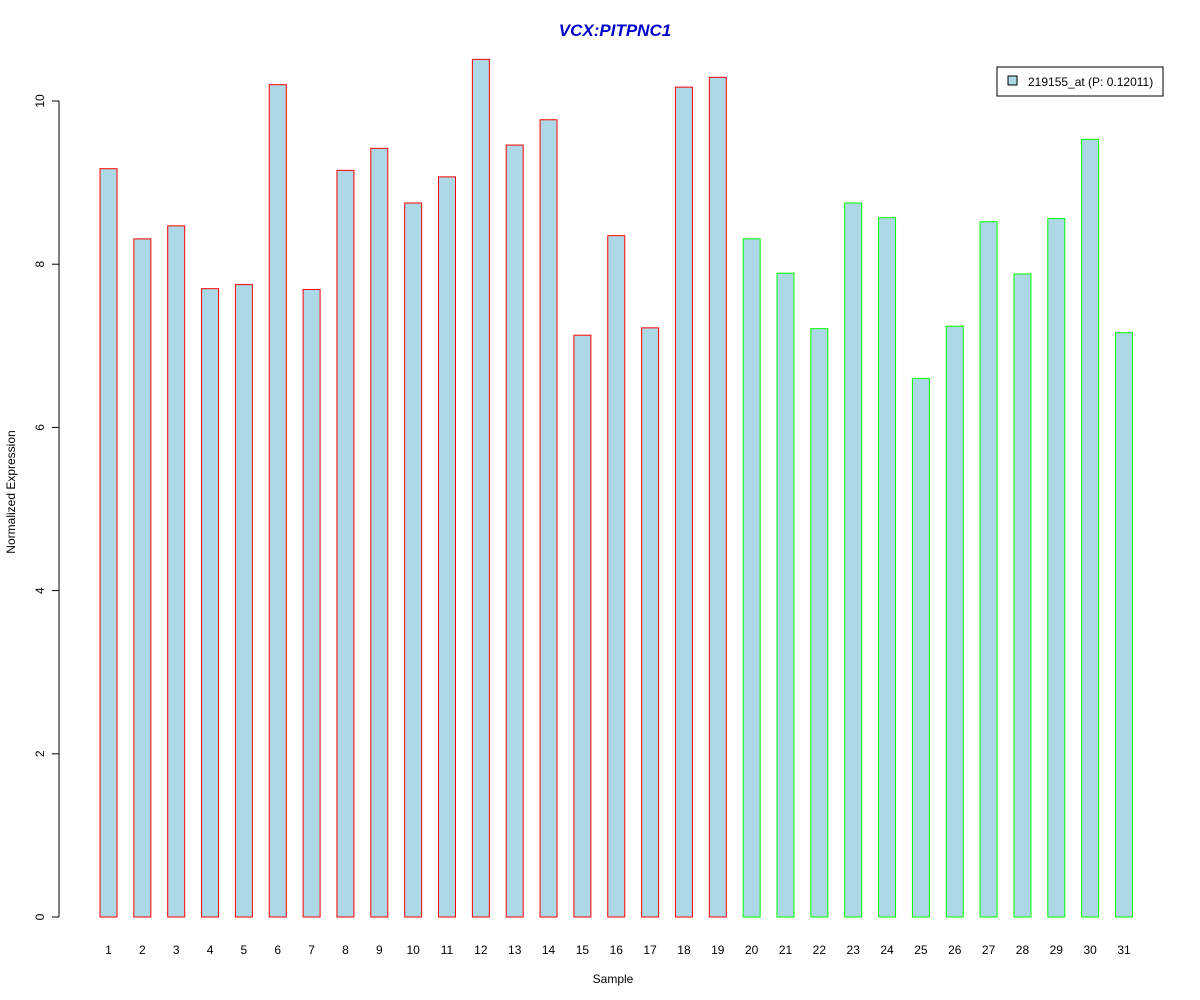 The height and width of the screenshot is (1000, 1200). I want to click on x-tick-label: 22, so click(820, 950).